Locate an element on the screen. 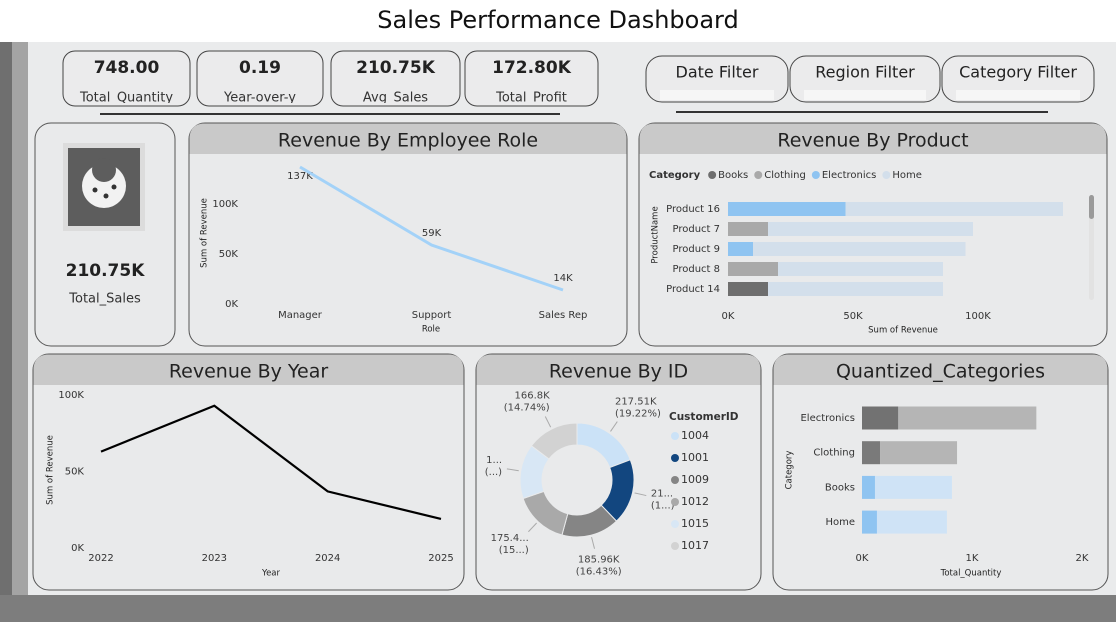 The image size is (1116, 622). filter-label: Date Filter is located at coordinates (717, 72).